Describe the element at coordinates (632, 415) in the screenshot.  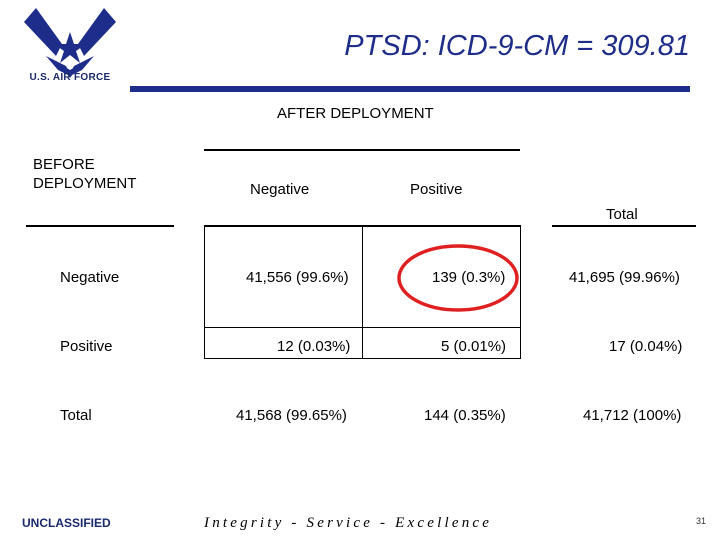
I see `cell-total-total: 41,712 (100%)` at that location.